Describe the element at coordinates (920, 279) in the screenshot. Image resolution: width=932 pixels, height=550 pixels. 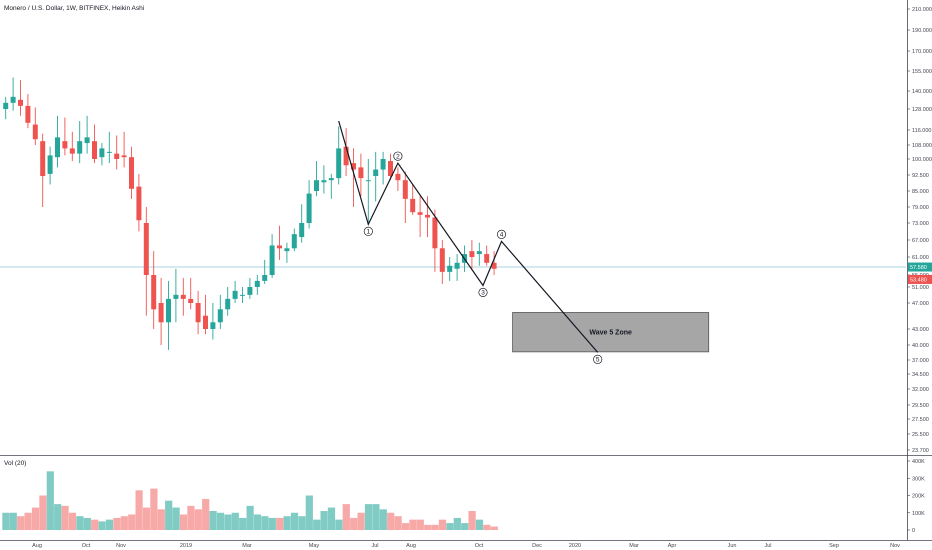
I see `low-price-tag` at that location.